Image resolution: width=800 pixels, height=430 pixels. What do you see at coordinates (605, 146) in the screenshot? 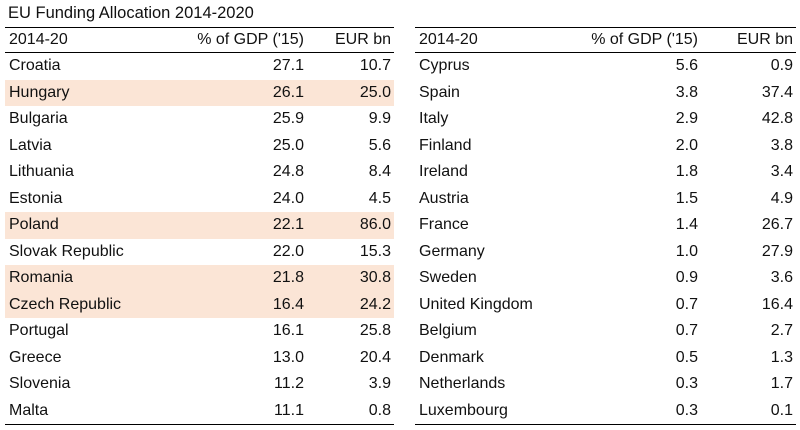
I see `table-row: Finland 2.0 3.8` at bounding box center [605, 146].